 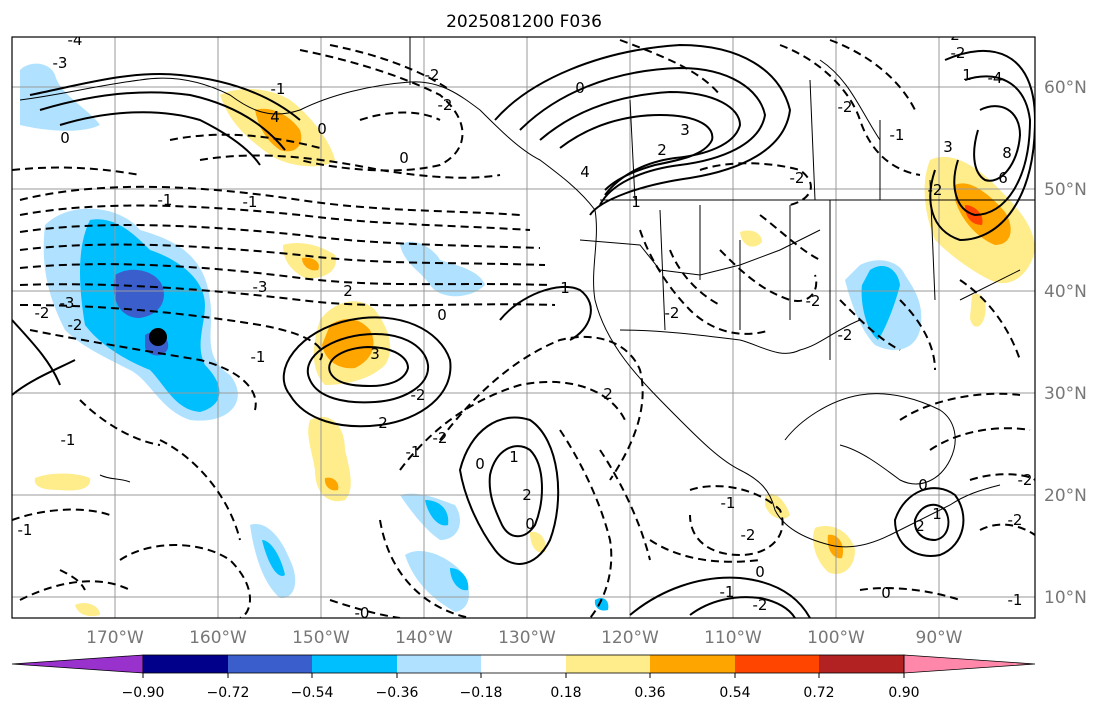 I want to click on colorbar-extend-min, so click(x=77, y=664).